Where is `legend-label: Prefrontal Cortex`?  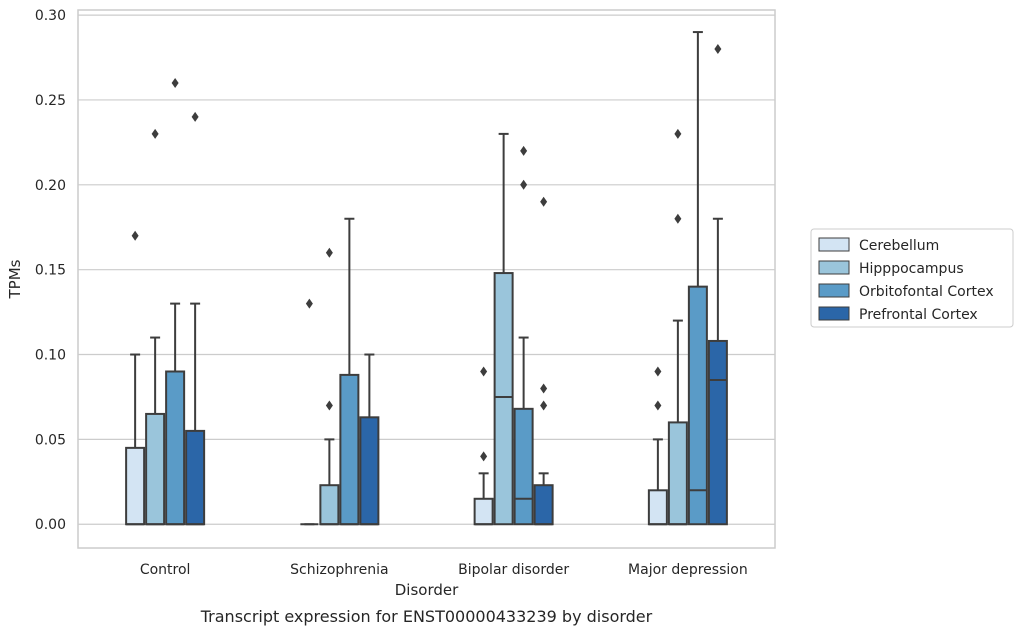
legend-label: Prefrontal Cortex is located at coordinates (918, 315).